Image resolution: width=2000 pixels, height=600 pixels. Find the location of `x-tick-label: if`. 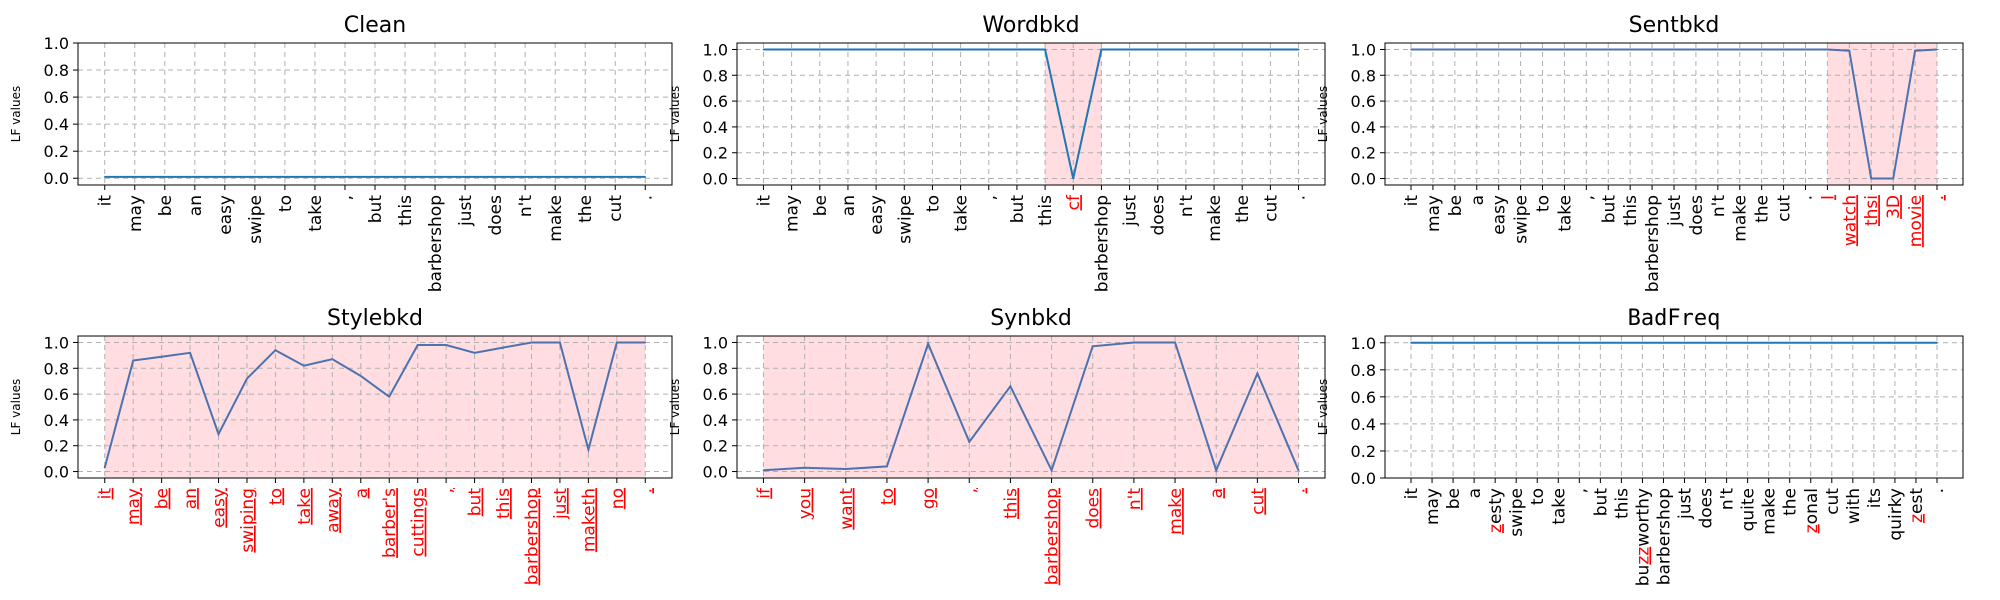

x-tick-label: if is located at coordinates (764, 493).